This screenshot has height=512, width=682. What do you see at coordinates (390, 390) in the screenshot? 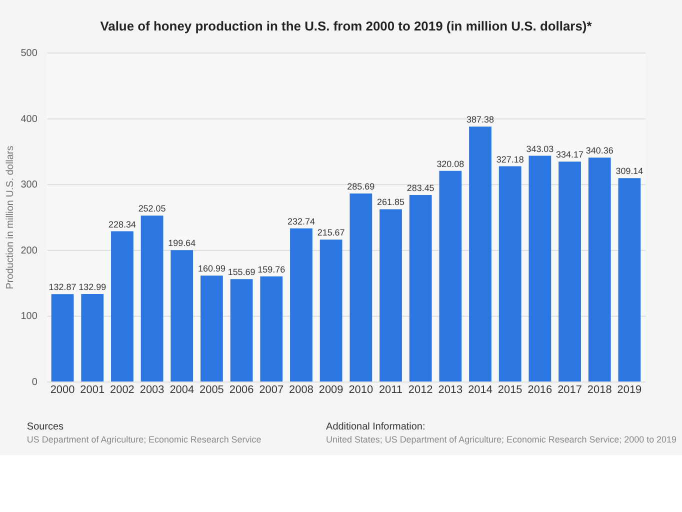
I see `x-tick-label: 2011` at bounding box center [390, 390].